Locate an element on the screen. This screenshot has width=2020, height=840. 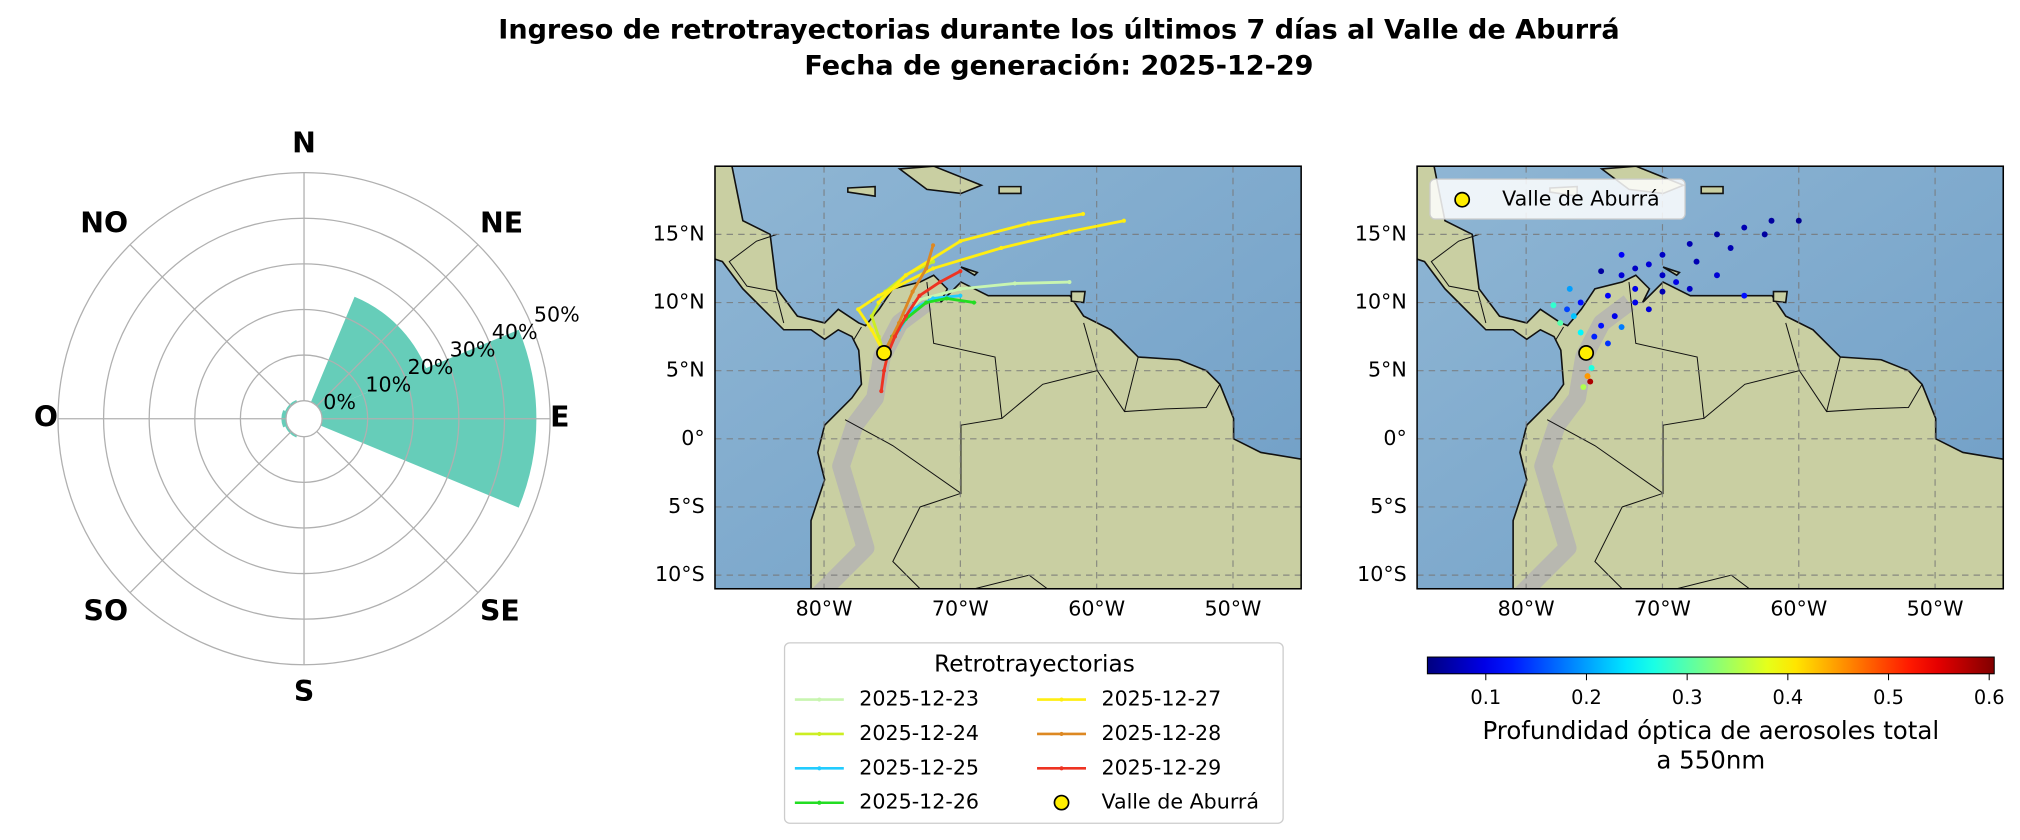
frame is located at coordinates (1710, 377).